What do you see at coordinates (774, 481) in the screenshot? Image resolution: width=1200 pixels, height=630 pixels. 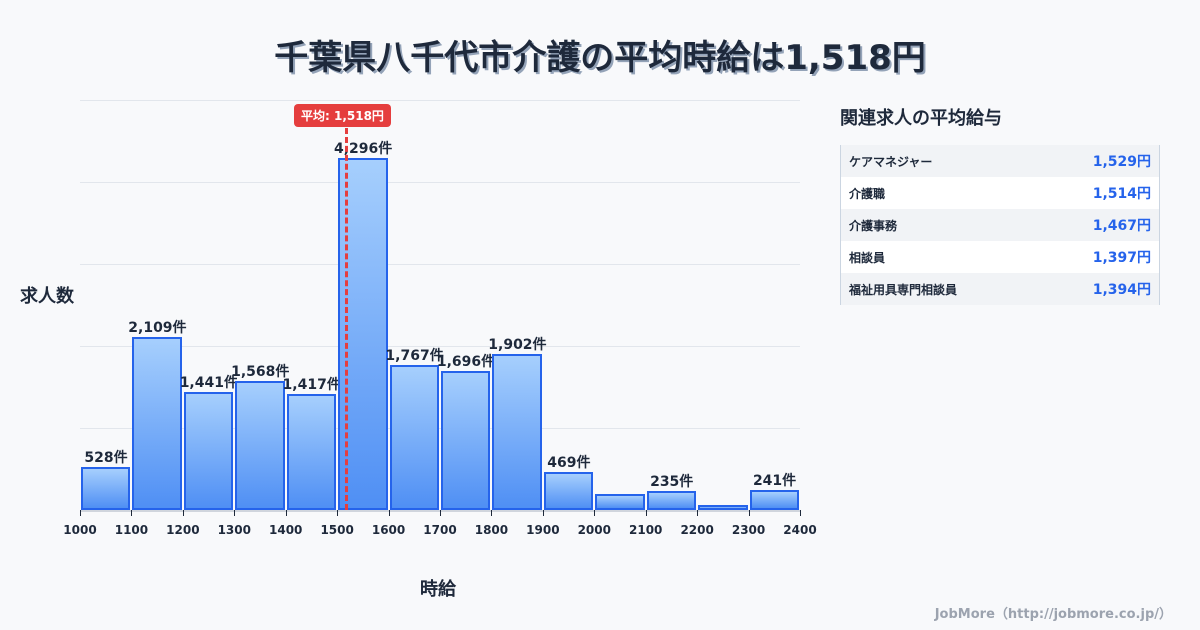 I see `bar-value-label: 241件` at bounding box center [774, 481].